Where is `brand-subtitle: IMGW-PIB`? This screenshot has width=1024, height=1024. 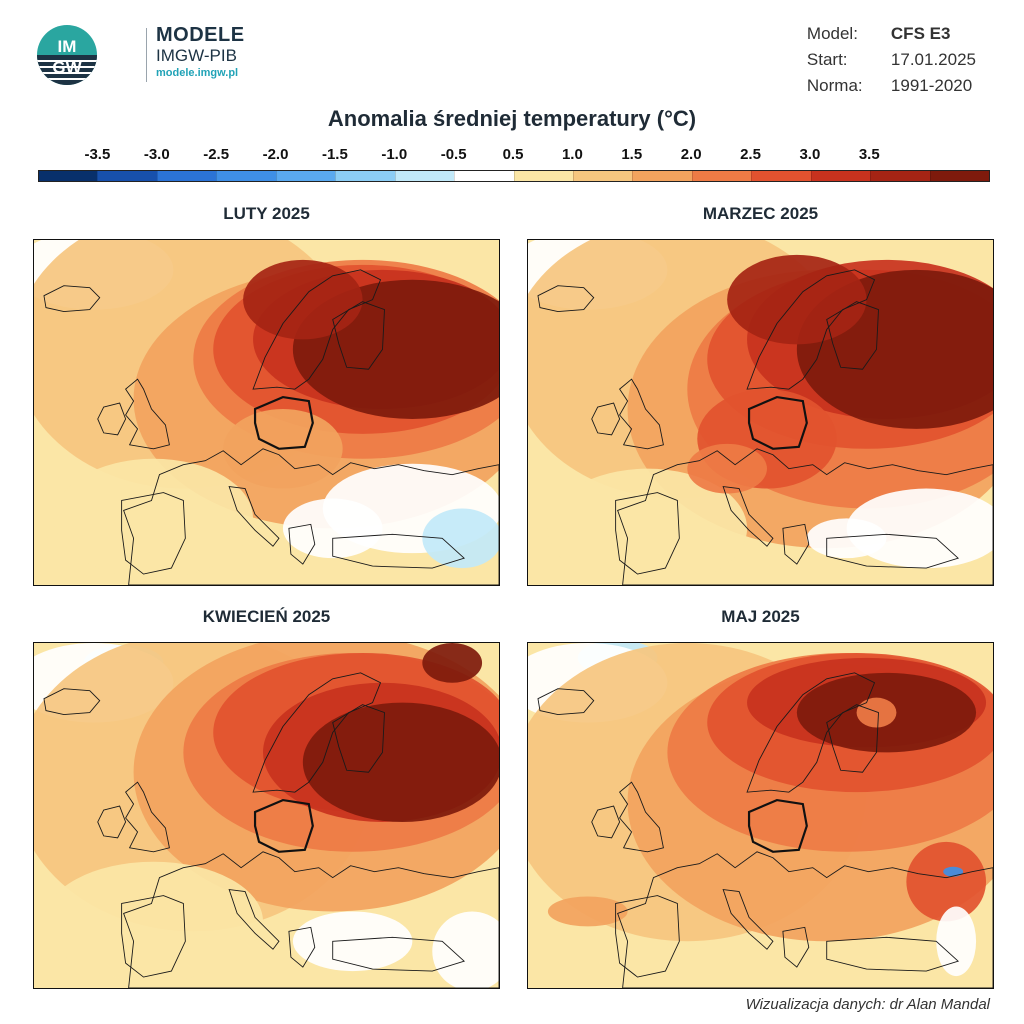
brand-subtitle: IMGW-PIB is located at coordinates (196, 55).